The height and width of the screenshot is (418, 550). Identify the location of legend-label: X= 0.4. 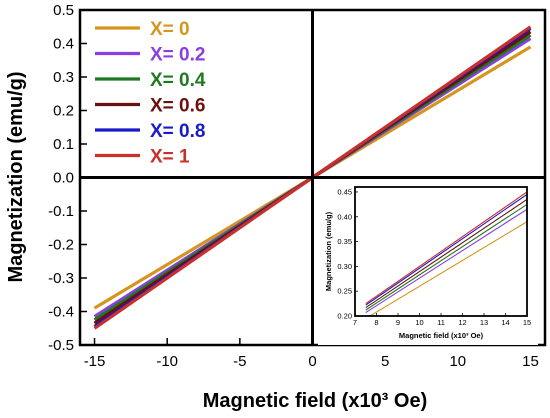
(178, 80).